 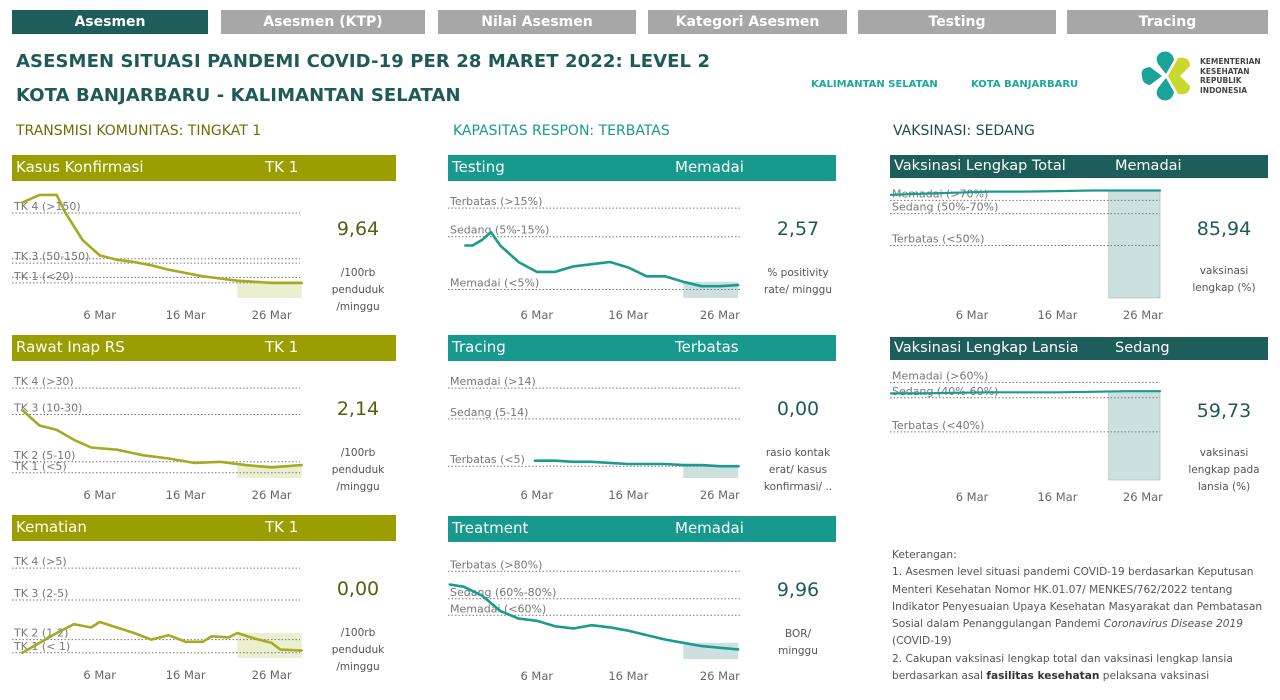 What do you see at coordinates (798, 273) in the screenshot?
I see `unit-line: % positivity` at bounding box center [798, 273].